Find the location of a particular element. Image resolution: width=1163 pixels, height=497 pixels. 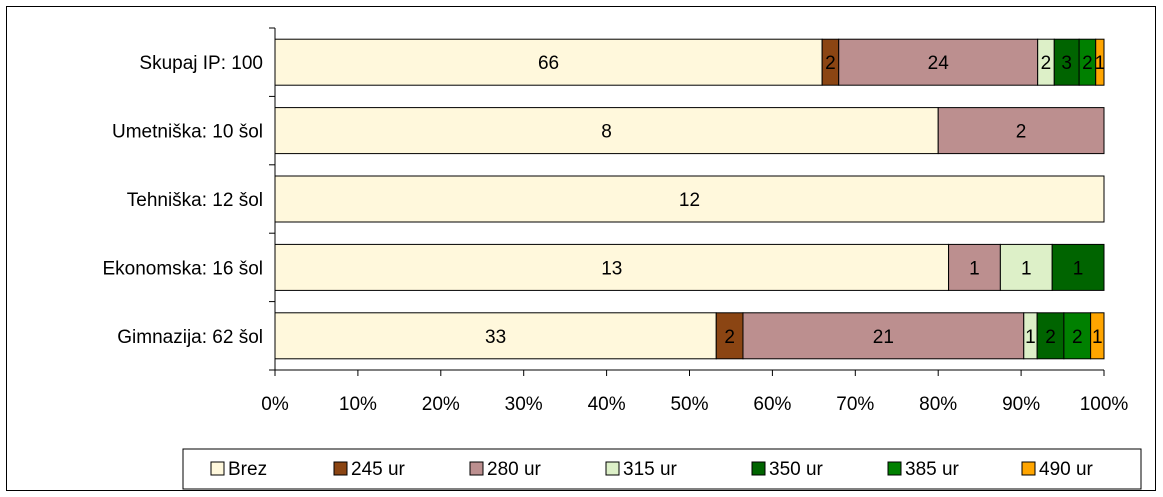

x-tick-label: 30% is located at coordinates (524, 404).